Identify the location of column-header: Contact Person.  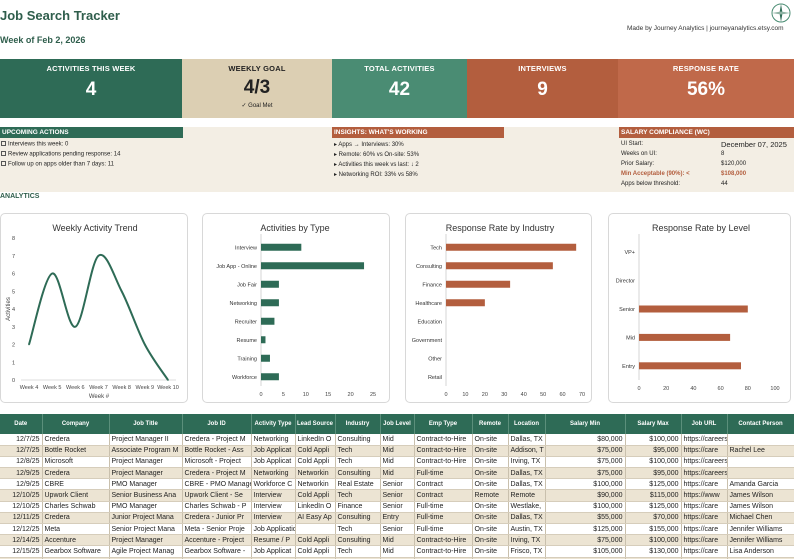
(760, 424).